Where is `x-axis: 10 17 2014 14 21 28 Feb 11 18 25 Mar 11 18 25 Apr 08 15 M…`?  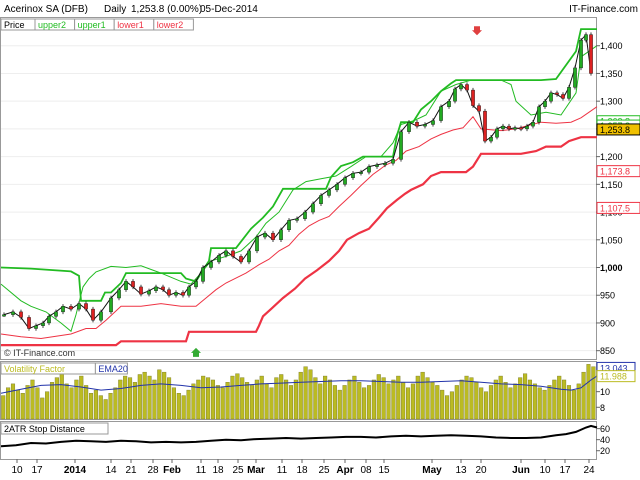
x-axis: 10 17 2014 14 21 28 Feb 11 18 25 Mar 11 18 25 Apr 08 15 M… is located at coordinates (303, 467).